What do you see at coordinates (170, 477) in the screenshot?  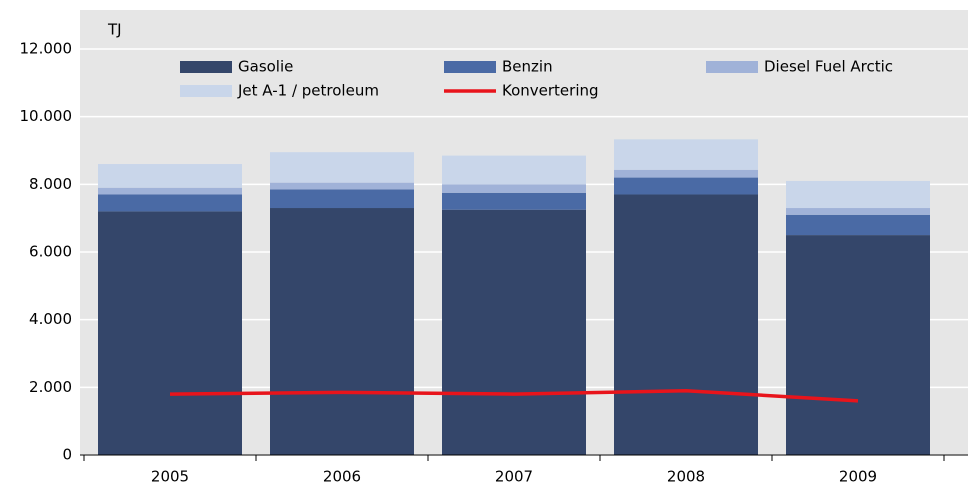 I see `x-tick-label: 2005` at bounding box center [170, 477].